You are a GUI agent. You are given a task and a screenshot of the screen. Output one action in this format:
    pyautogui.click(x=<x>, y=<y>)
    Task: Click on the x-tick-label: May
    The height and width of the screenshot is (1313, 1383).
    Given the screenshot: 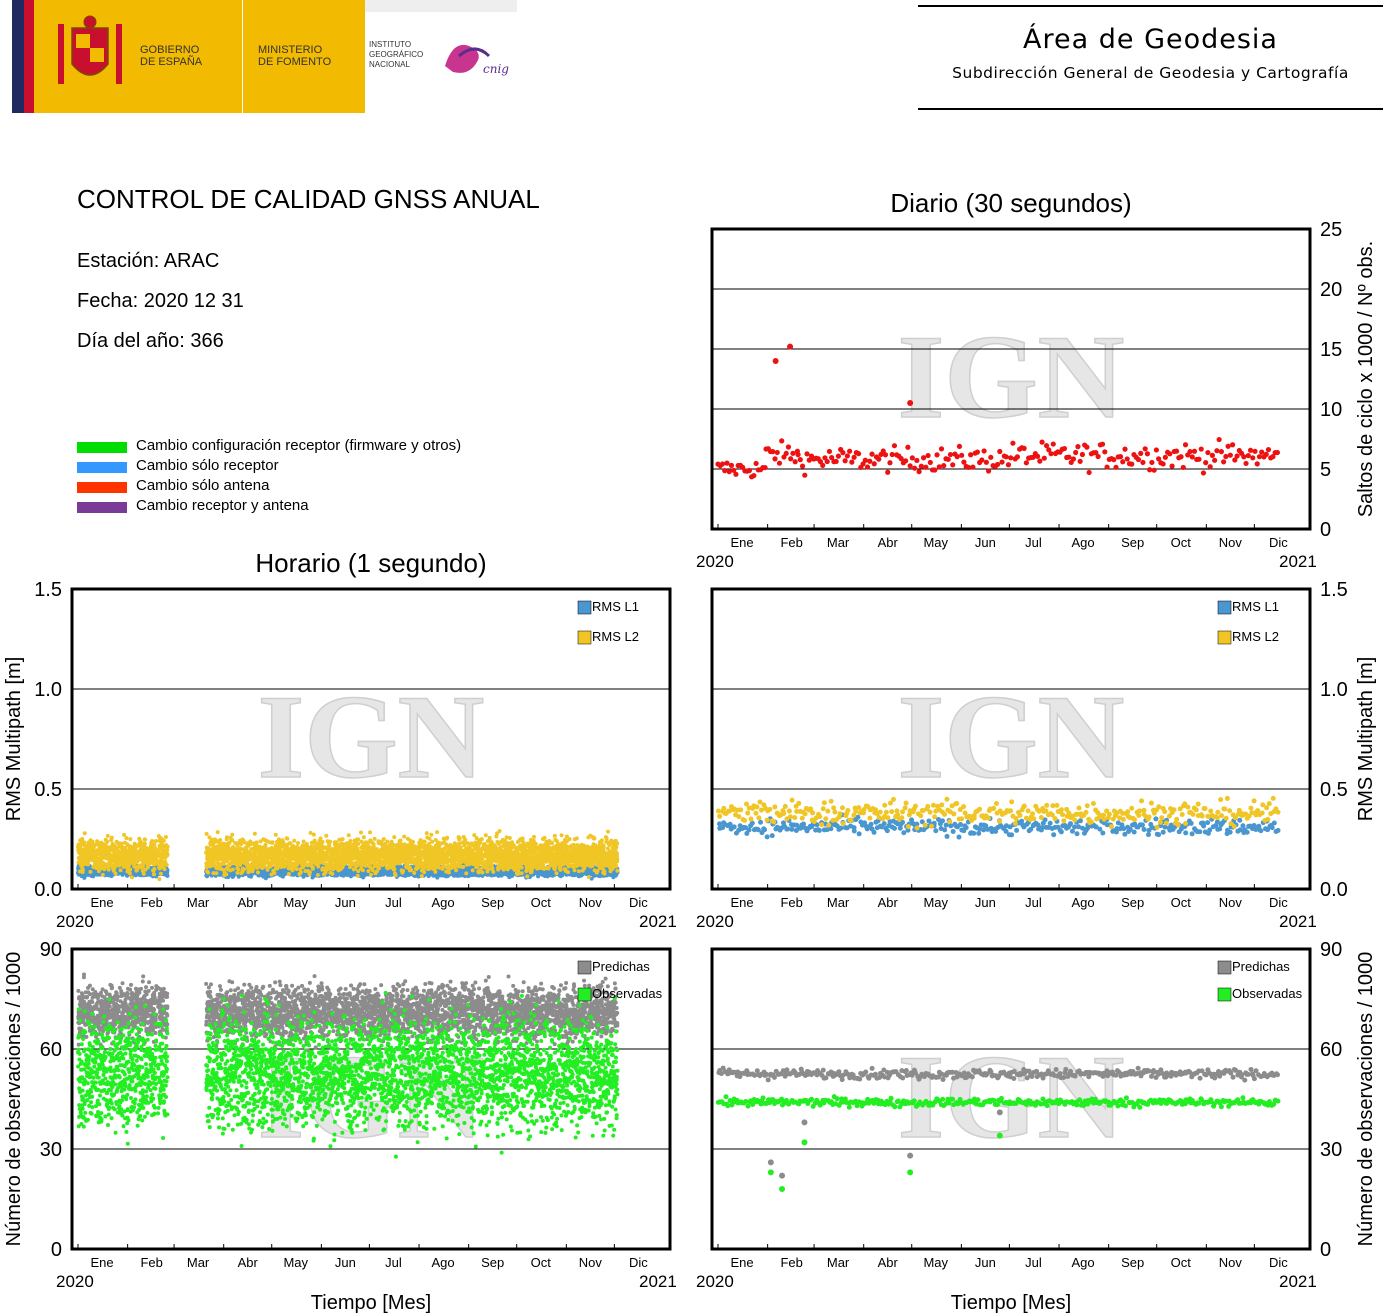 What is the action you would take?
    pyautogui.click(x=295, y=902)
    